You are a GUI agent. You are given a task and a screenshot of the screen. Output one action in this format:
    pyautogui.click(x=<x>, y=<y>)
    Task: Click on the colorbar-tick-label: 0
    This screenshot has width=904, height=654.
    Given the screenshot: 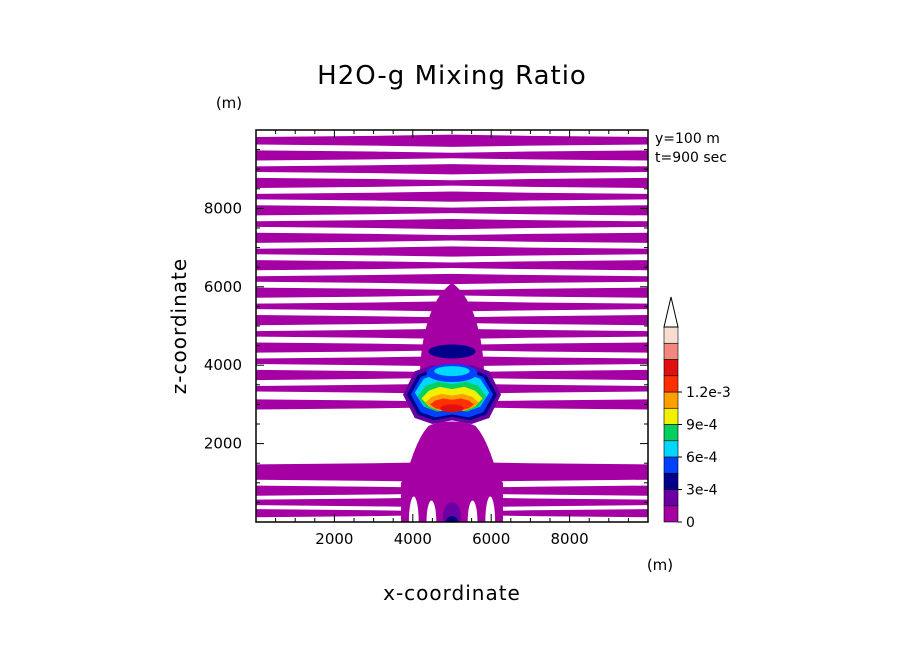 What is the action you would take?
    pyautogui.click(x=690, y=523)
    